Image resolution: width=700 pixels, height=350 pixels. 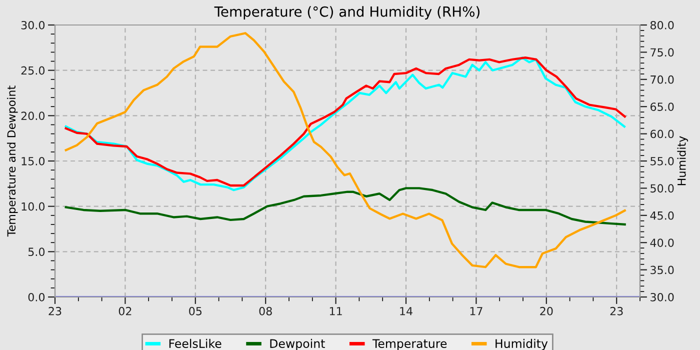 What do you see at coordinates (36, 297) in the screenshot?
I see `y-tick-label: 0.0` at bounding box center [36, 297].